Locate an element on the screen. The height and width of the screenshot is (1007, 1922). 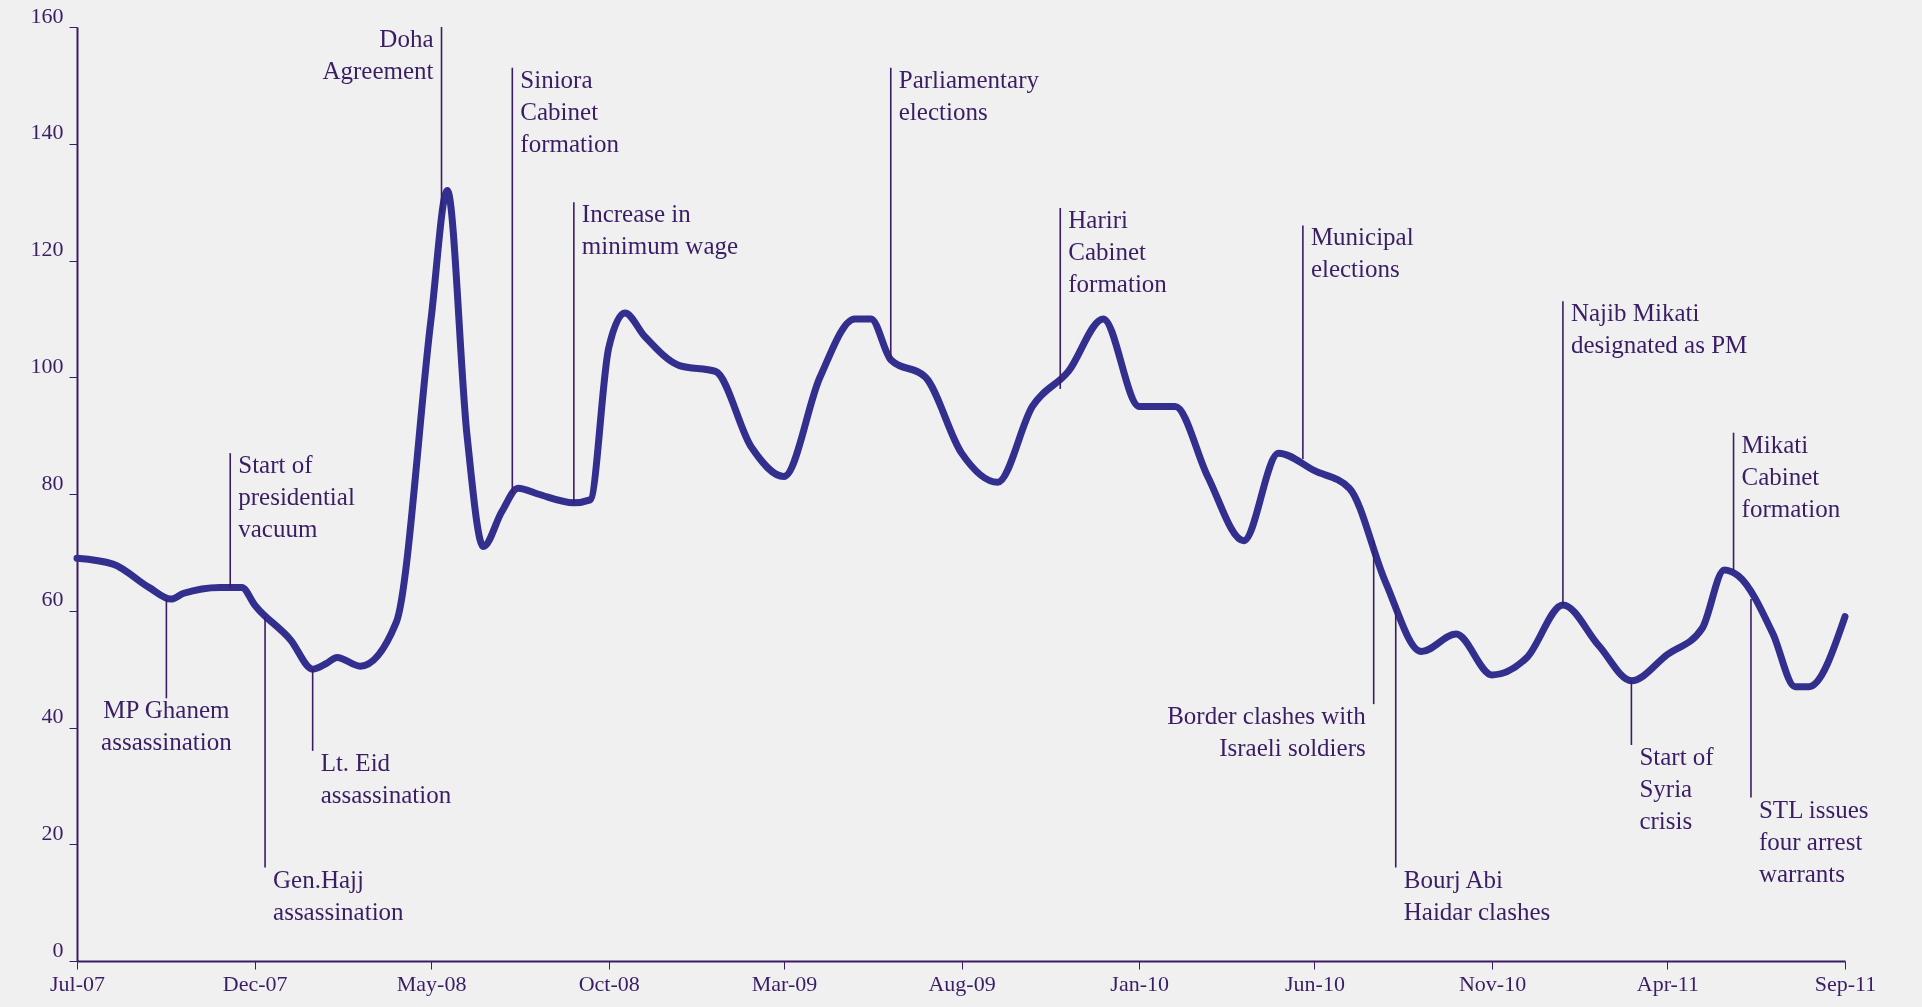
annotation: Siniora Cabinet formation is located at coordinates (570, 111).